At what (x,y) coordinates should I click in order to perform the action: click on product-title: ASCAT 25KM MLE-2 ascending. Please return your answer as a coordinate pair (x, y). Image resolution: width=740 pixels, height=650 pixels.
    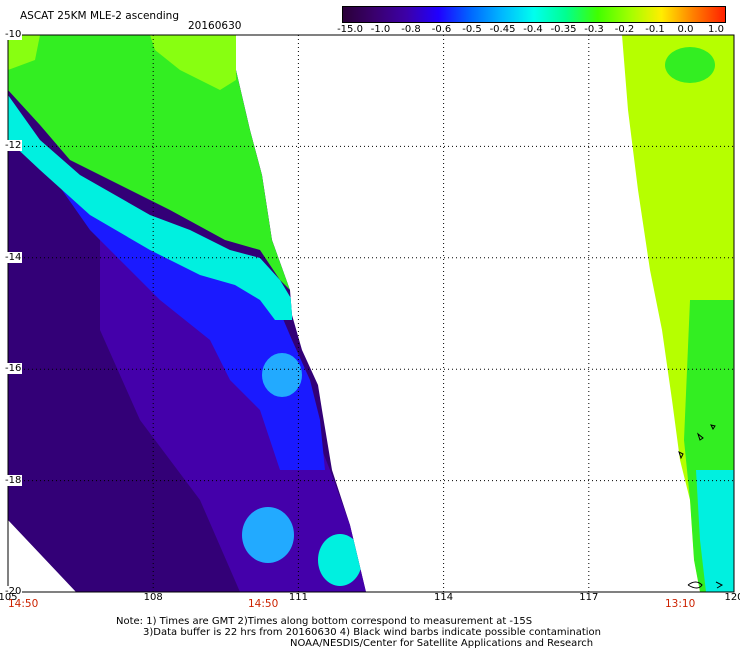
    Looking at the image, I should click on (99, 16).